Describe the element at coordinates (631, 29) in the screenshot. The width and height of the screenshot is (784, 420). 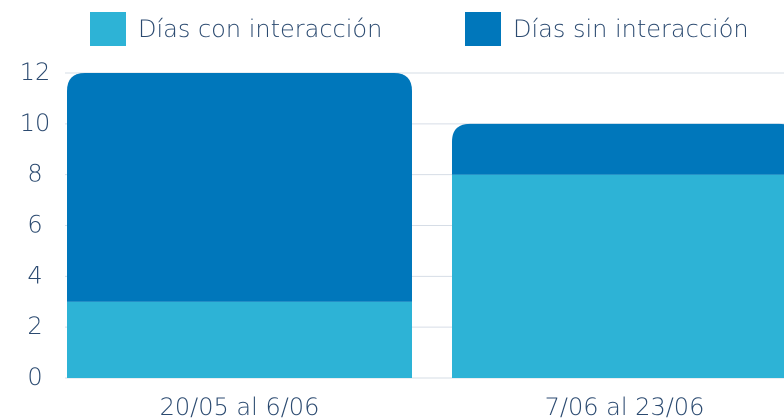
I see `legend-label: Días sin interacción` at that location.